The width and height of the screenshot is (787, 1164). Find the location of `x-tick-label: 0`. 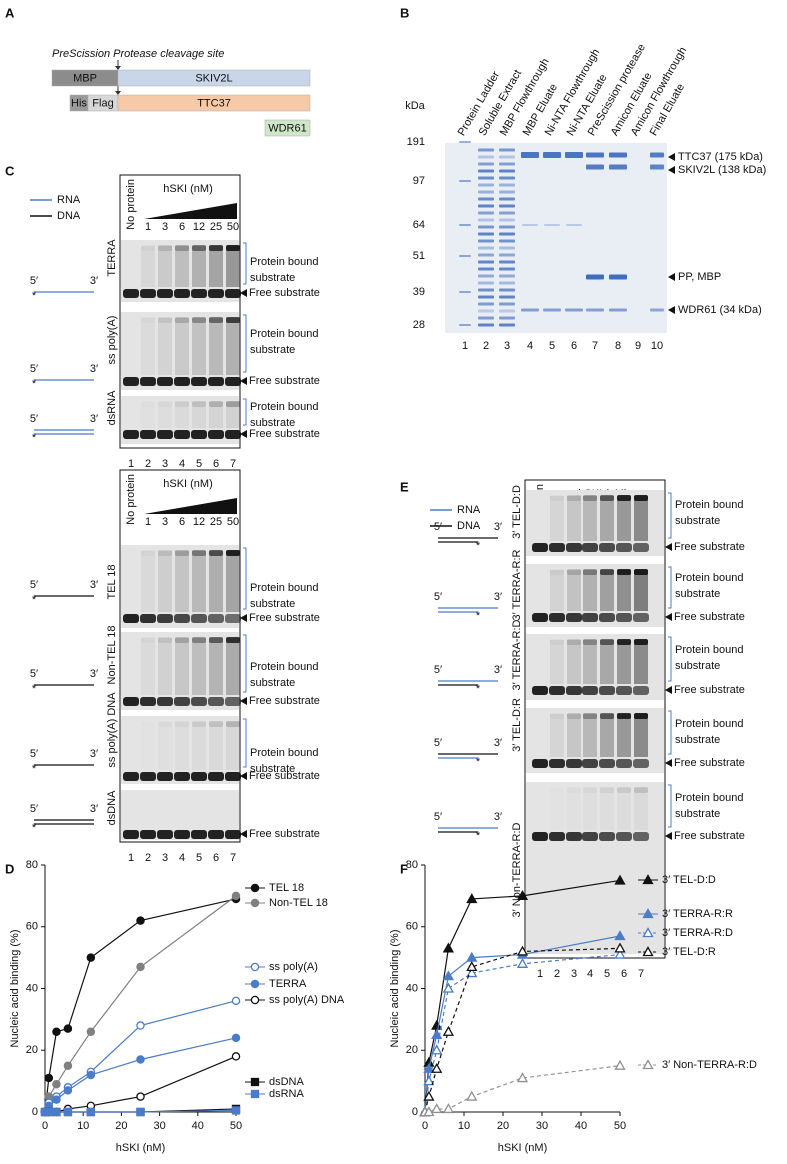

x-tick-label: 0 is located at coordinates (425, 1126).